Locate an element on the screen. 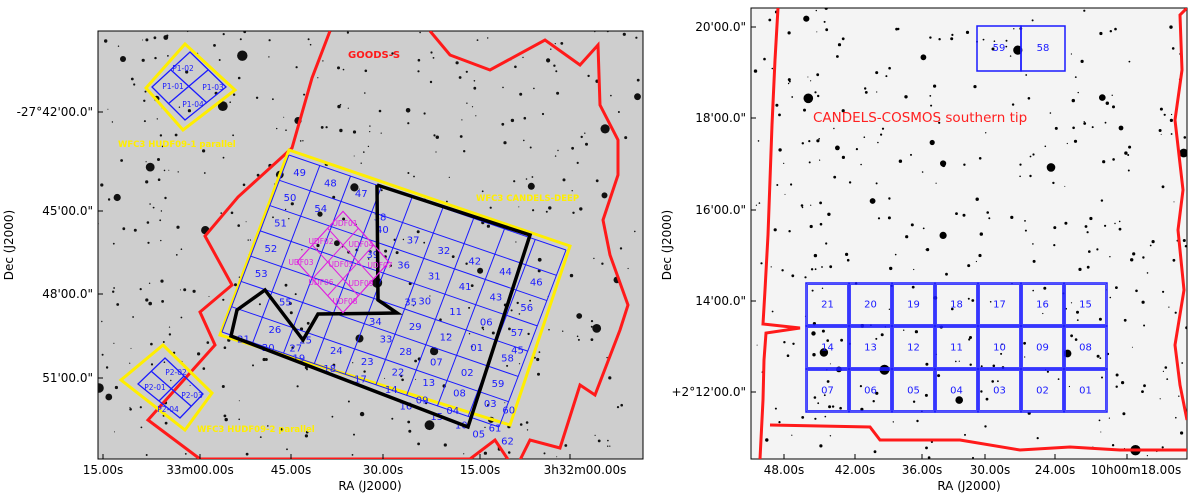 The width and height of the screenshot is (1200, 495). cosmos-tile-label: 02 is located at coordinates (1042, 391).